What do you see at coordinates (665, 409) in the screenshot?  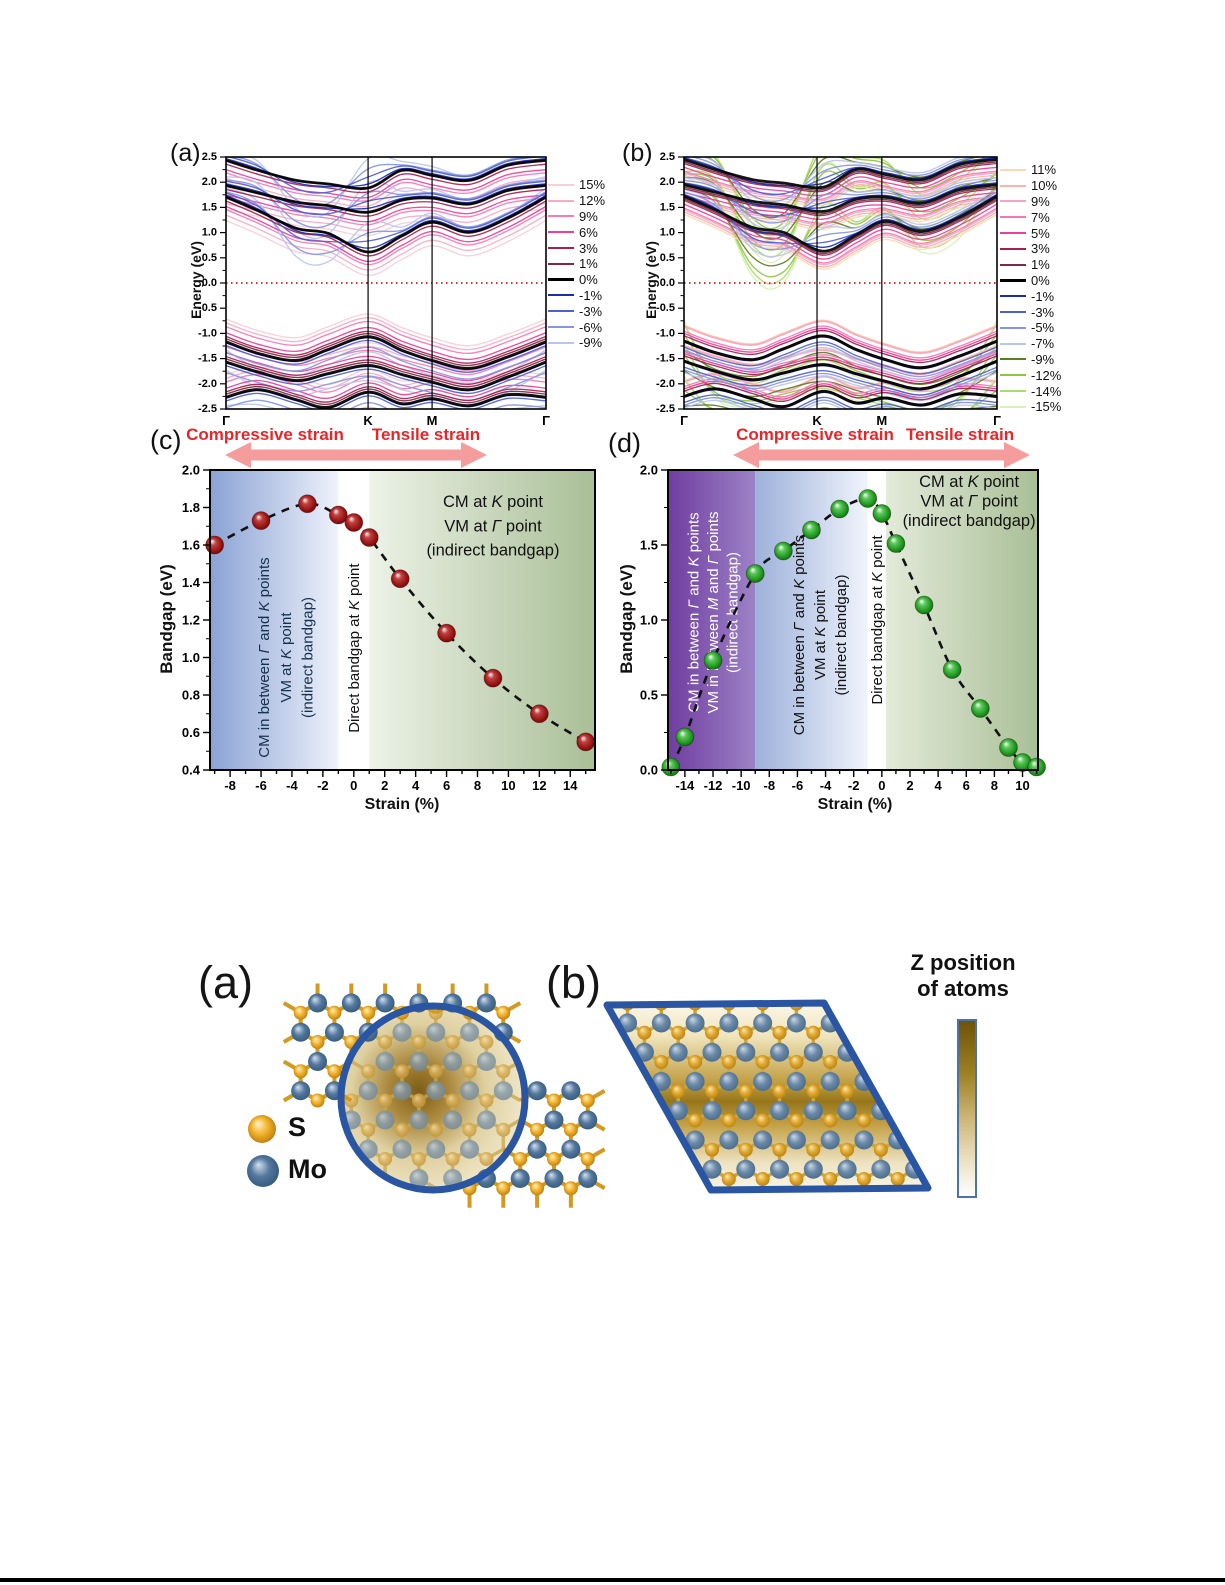 I see `svg-text: -2.5` at bounding box center [665, 409].